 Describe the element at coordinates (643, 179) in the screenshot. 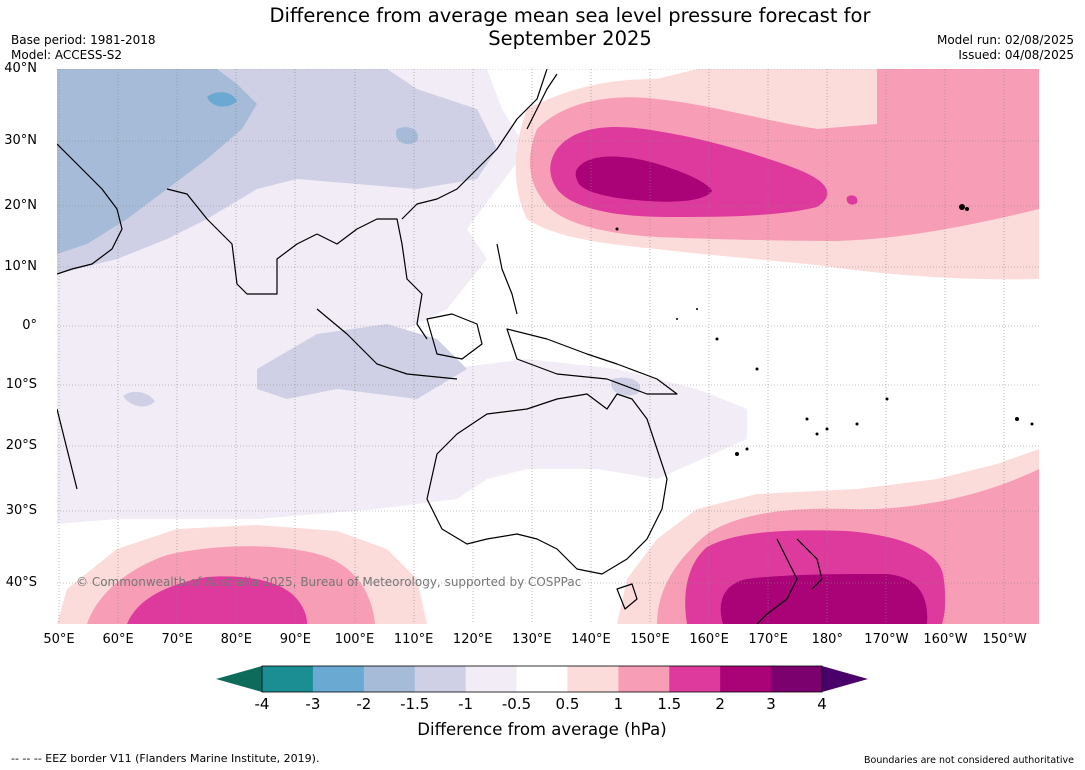

I see `central-north-pacific-high` at that location.